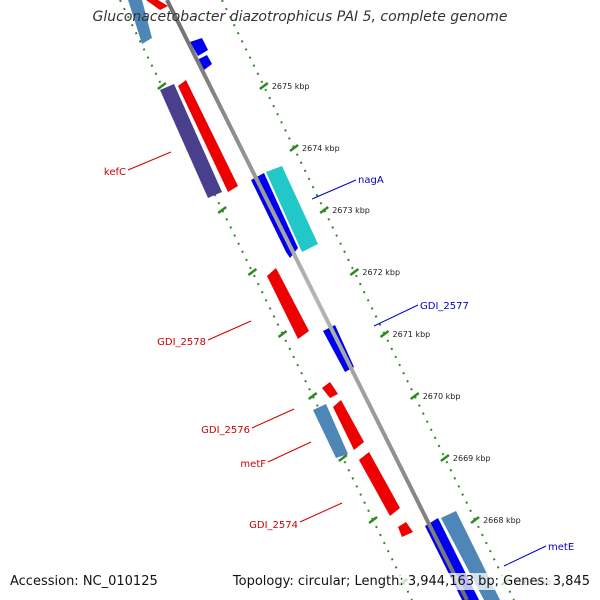 The height and width of the screenshot is (600, 600). What do you see at coordinates (291, 86) in the screenshot?
I see `tick-label: 2675 kbp` at bounding box center [291, 86].